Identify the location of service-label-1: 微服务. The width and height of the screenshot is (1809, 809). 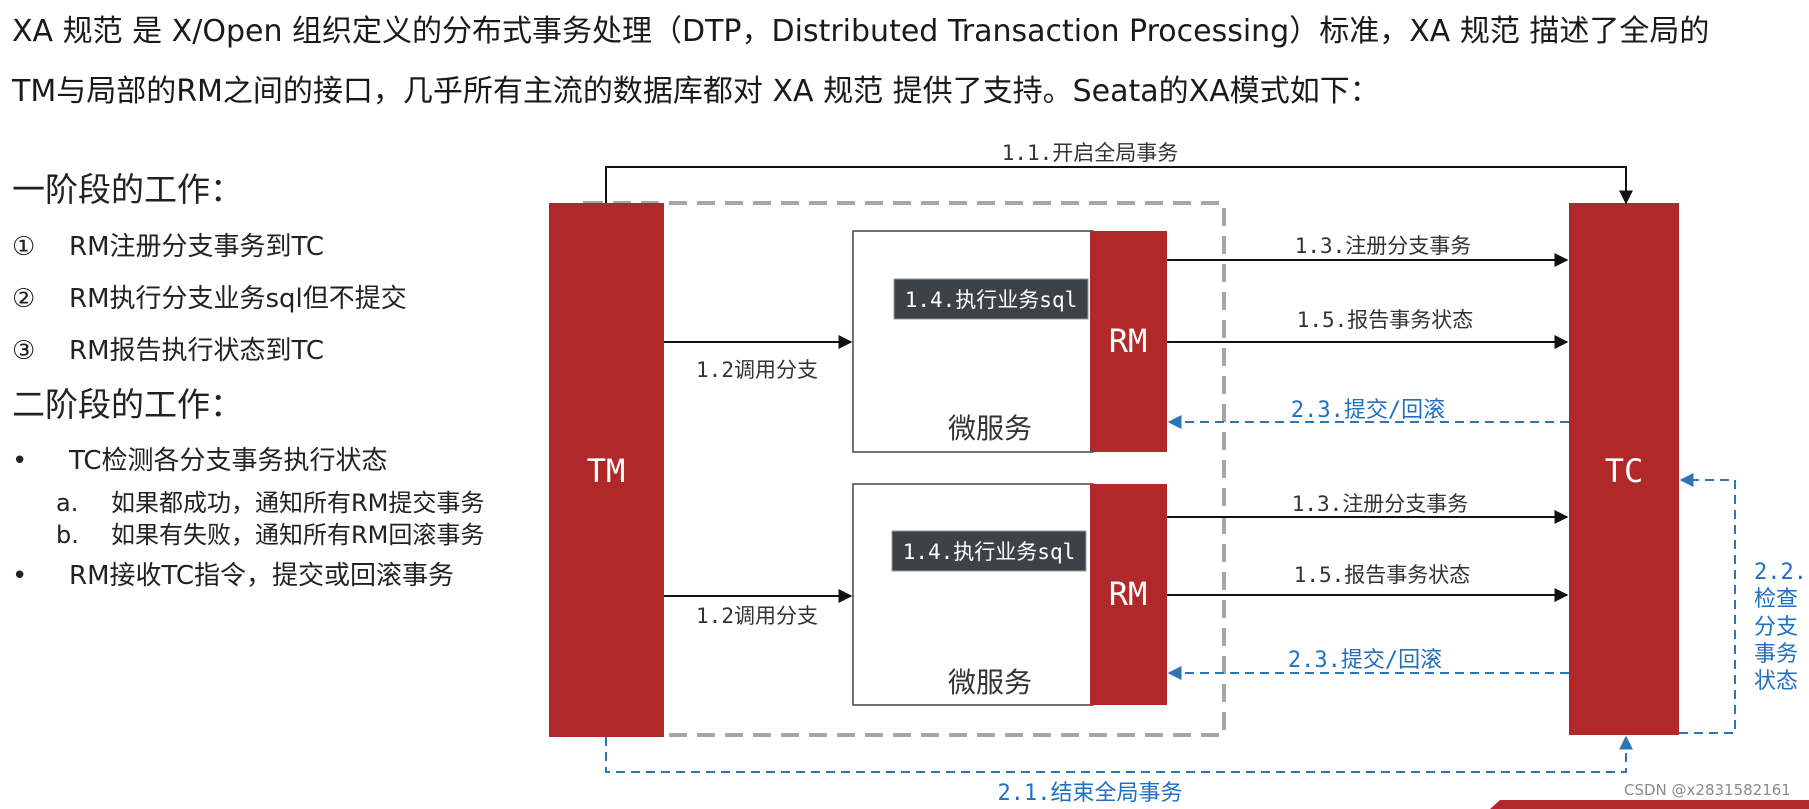
(990, 428).